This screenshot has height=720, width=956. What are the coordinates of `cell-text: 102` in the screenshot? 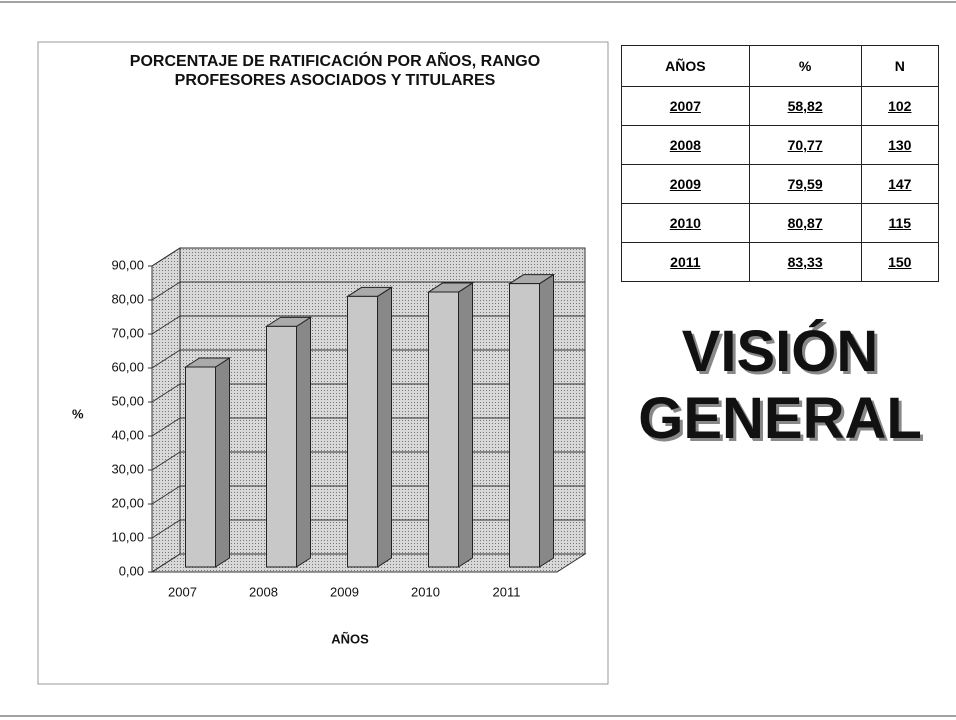 It's located at (900, 106).